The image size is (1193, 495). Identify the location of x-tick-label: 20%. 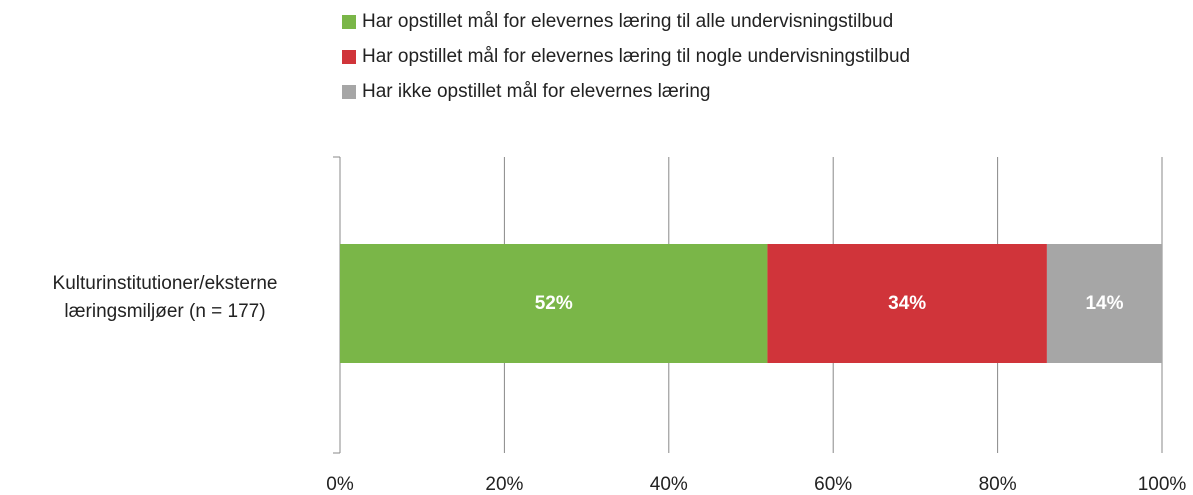
(504, 484).